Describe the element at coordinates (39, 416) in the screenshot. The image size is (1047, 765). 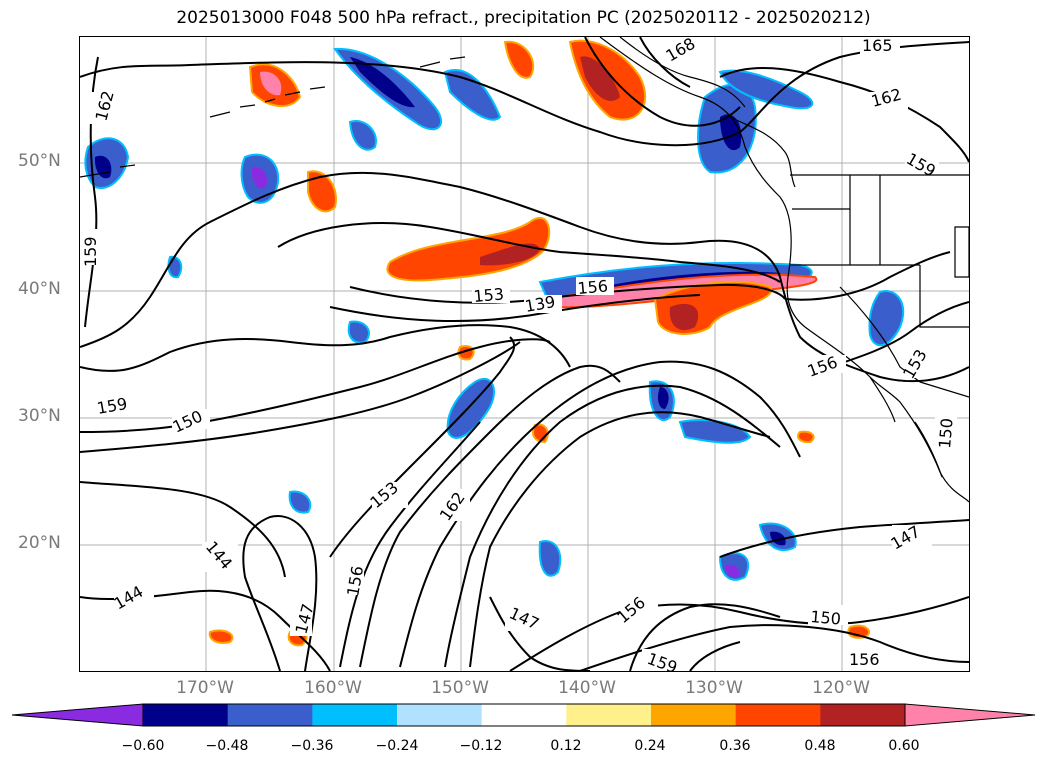
I see `lat-label: 30°N` at that location.